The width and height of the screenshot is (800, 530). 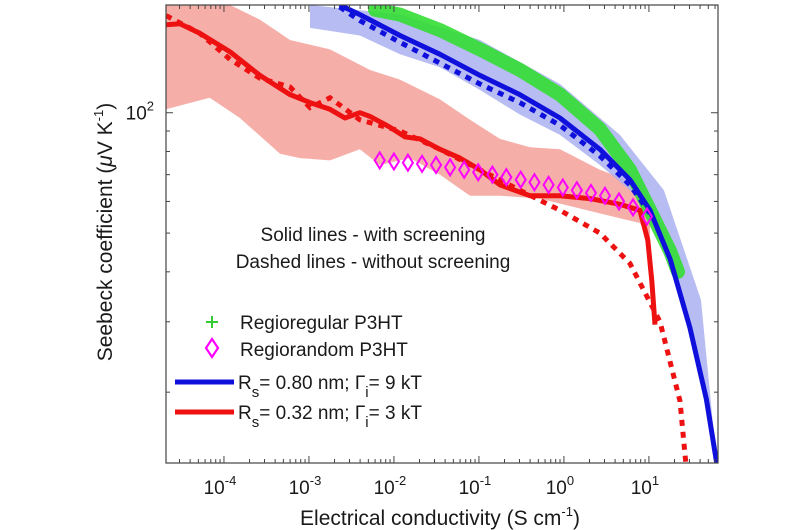 I want to click on annotation-solid-lines: Solid lines - with screening, so click(x=373, y=235).